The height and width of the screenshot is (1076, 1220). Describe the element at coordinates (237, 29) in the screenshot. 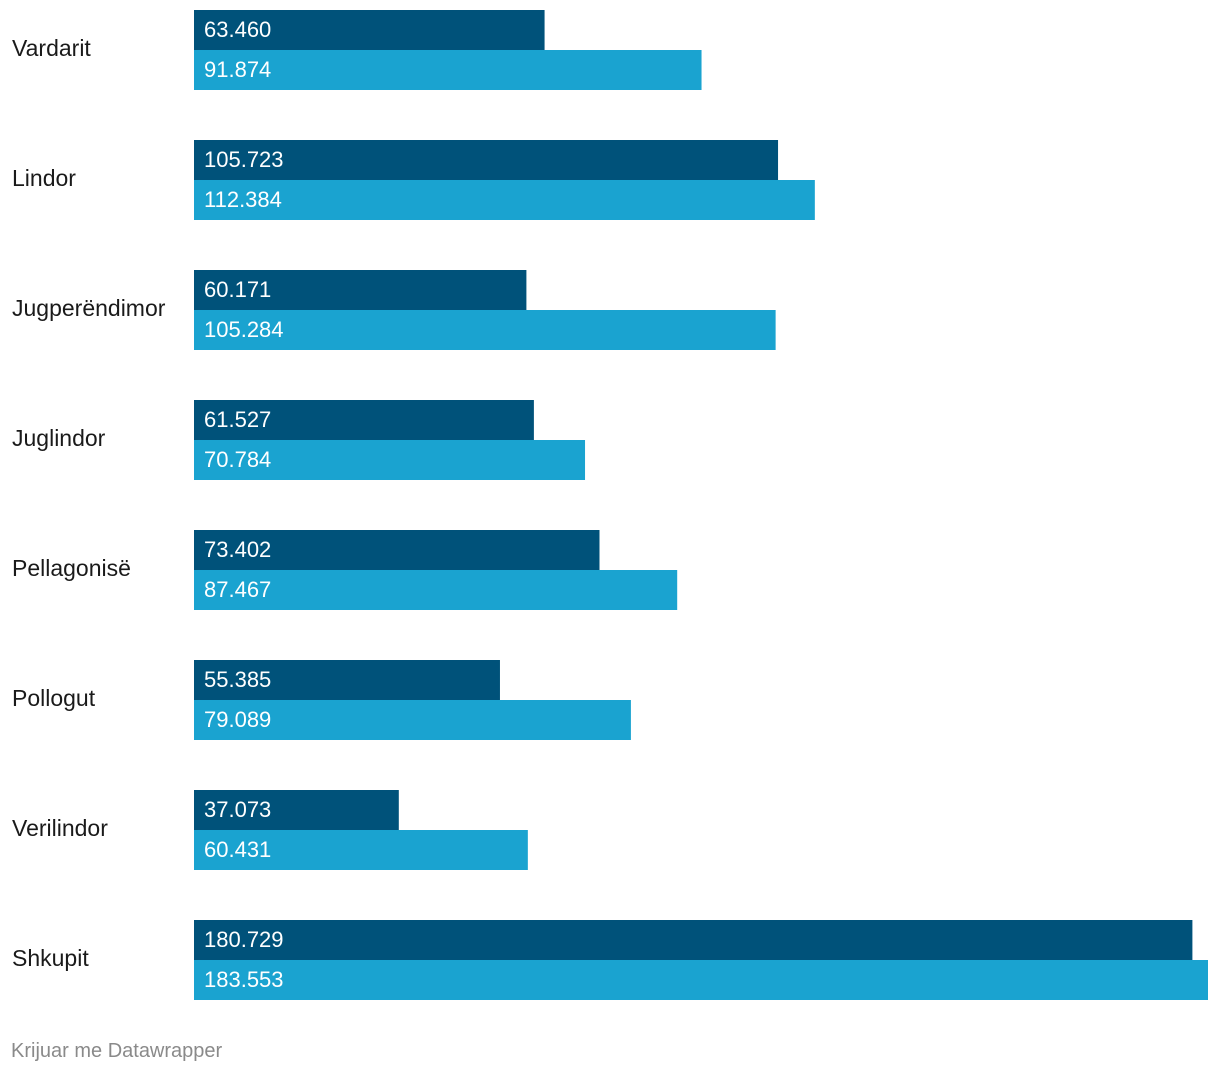

I see `value-label-vardarit-series-1: 63.460` at that location.